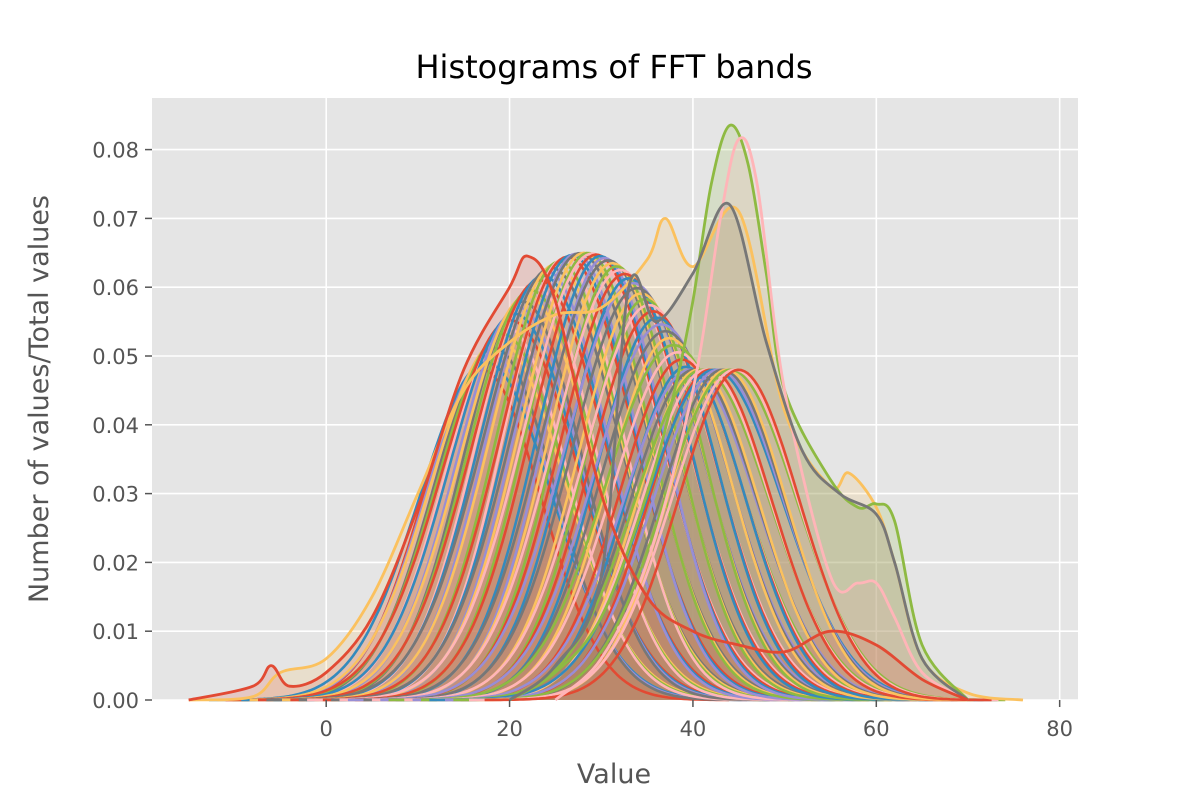 Image resolution: width=1200 pixels, height=800 pixels. What do you see at coordinates (39, 399) in the screenshot?
I see `y-axis-label: Number of values/Total values` at bounding box center [39, 399].